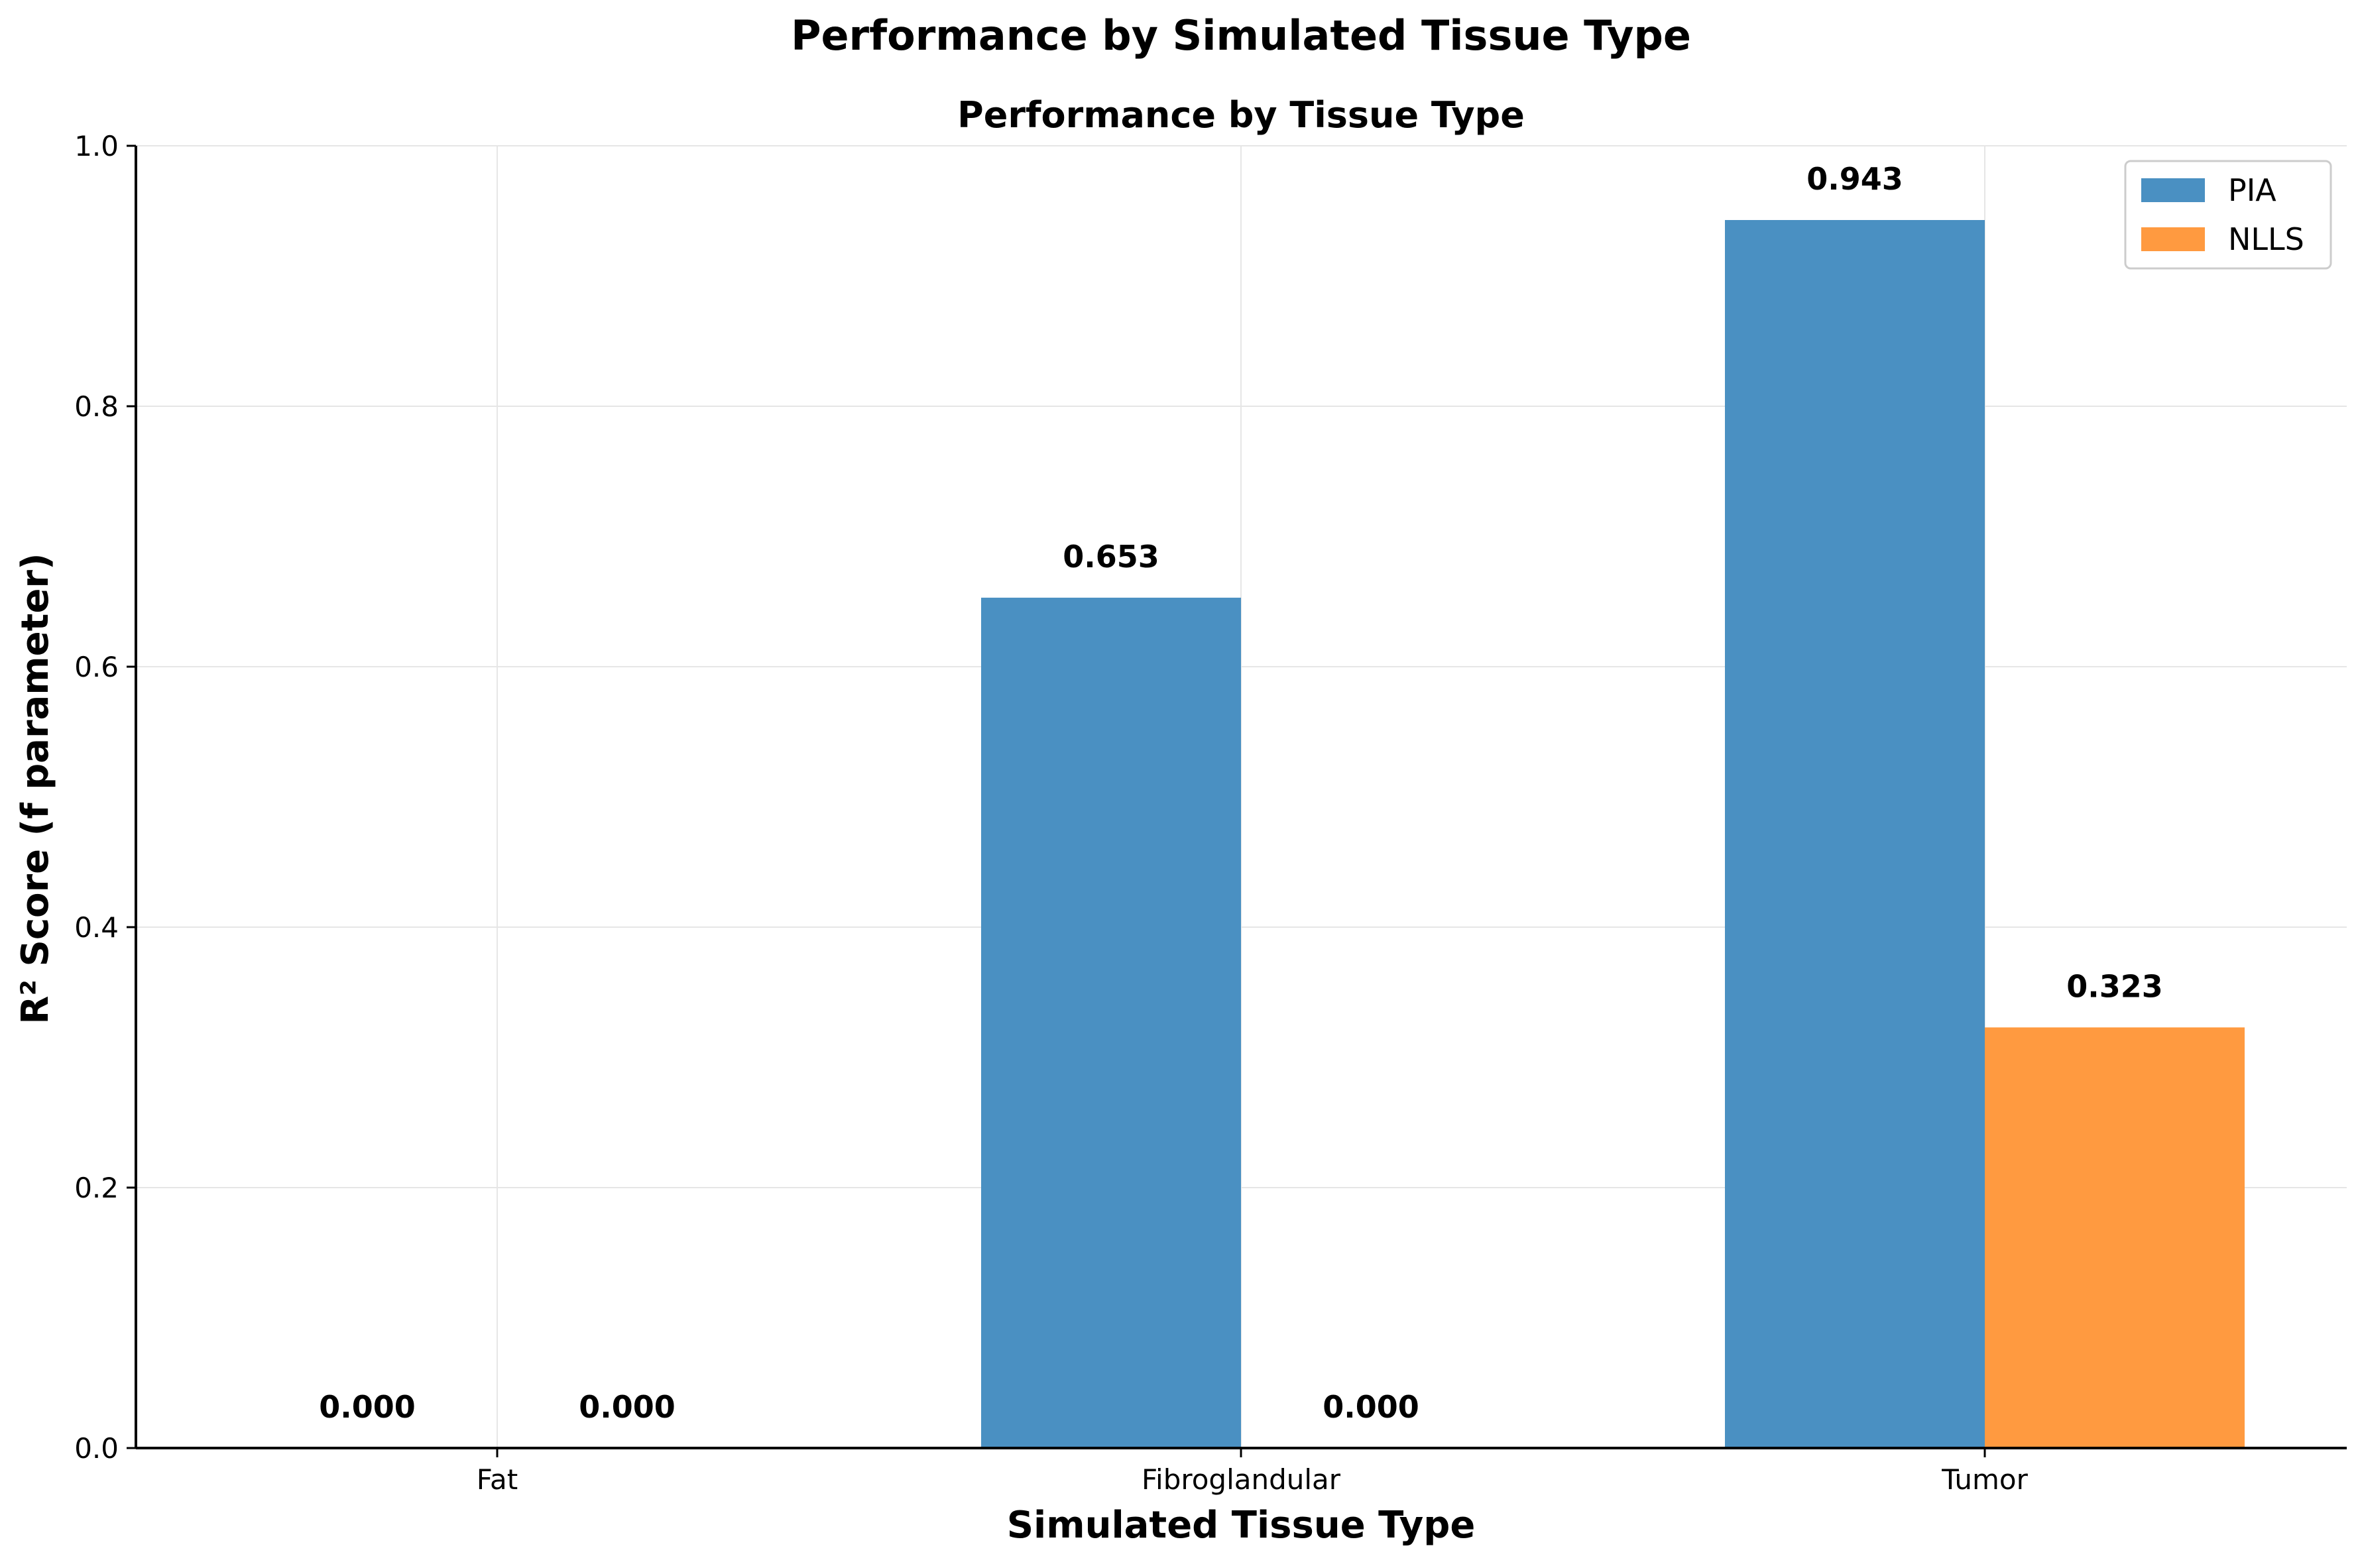 Image resolution: width=2360 pixels, height=1568 pixels. I want to click on y-tick-label: 0.8, so click(96, 406).